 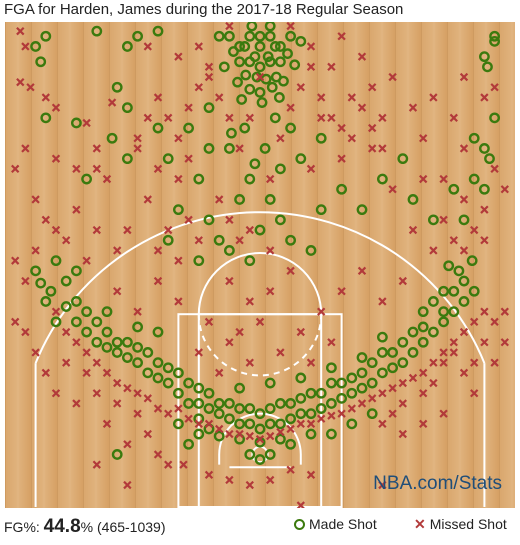 What do you see at coordinates (460, 524) in the screenshot?
I see `legend-missed: ✕ Missed Shot` at bounding box center [460, 524].